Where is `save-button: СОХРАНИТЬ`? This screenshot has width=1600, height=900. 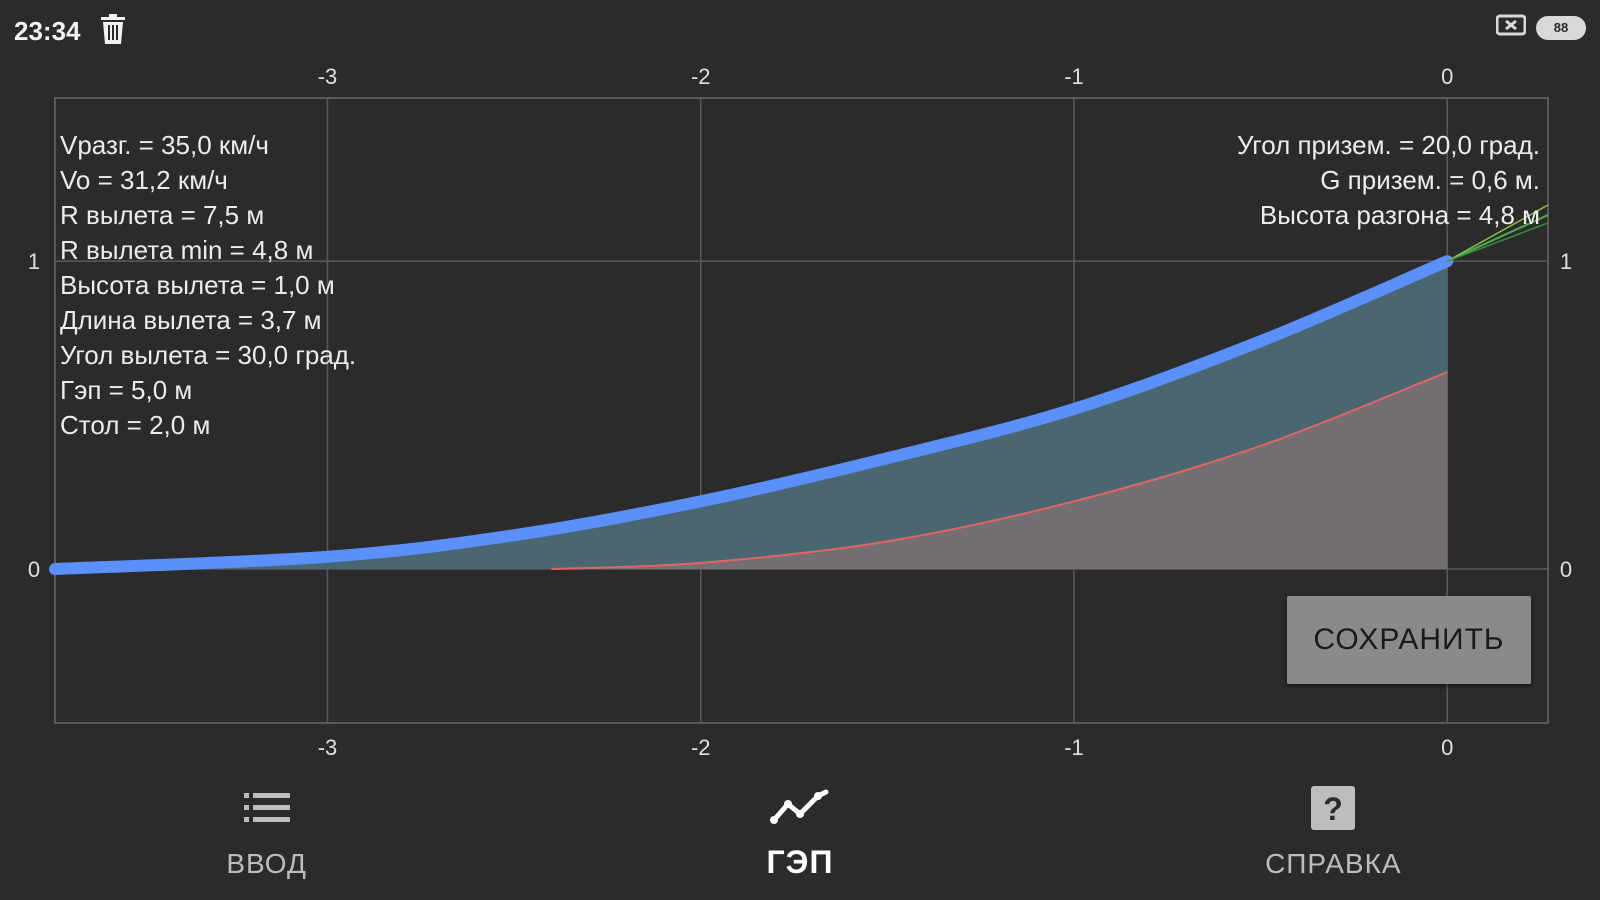
save-button: СОХРАНИТЬ is located at coordinates (1409, 640).